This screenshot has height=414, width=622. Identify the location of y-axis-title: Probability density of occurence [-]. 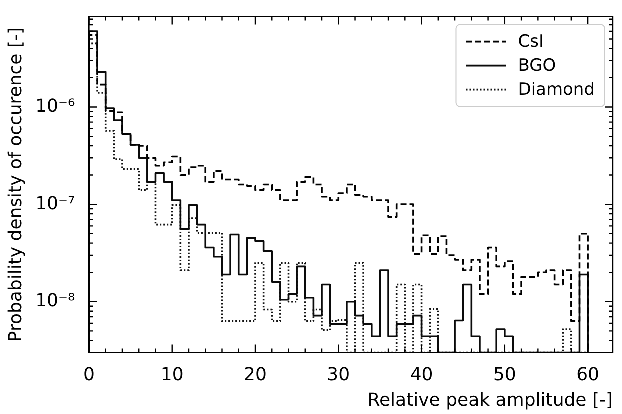
(15, 184).